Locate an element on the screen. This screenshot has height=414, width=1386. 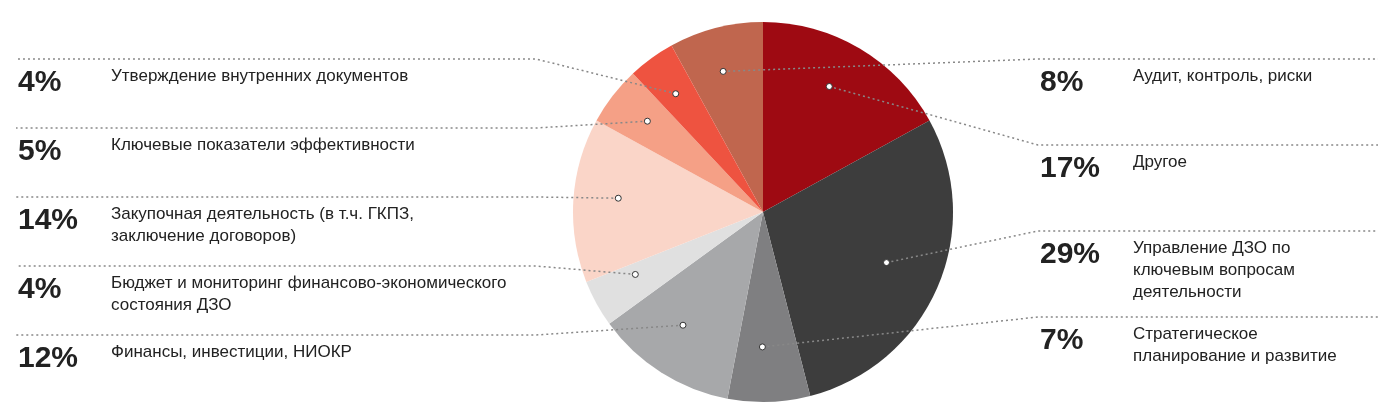
slice-label: Утверждение внутренних документов is located at coordinates (260, 75).